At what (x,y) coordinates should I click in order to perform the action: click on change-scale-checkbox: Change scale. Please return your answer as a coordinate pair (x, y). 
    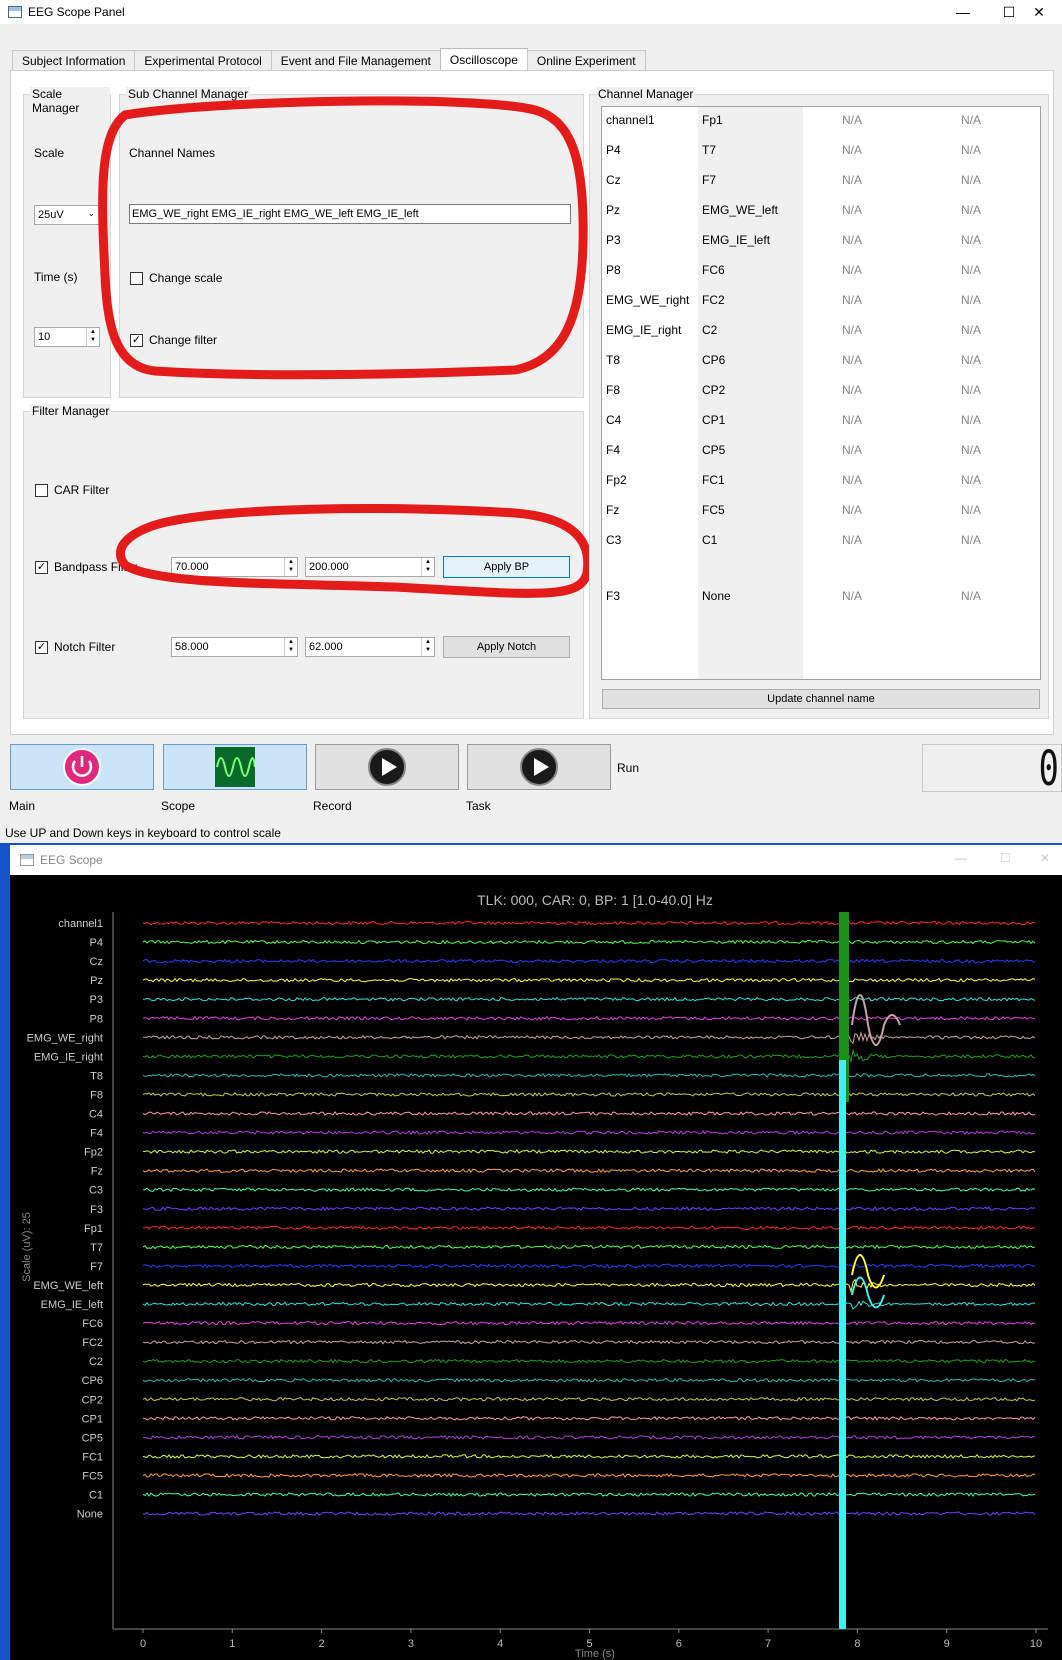
    Looking at the image, I should click on (176, 278).